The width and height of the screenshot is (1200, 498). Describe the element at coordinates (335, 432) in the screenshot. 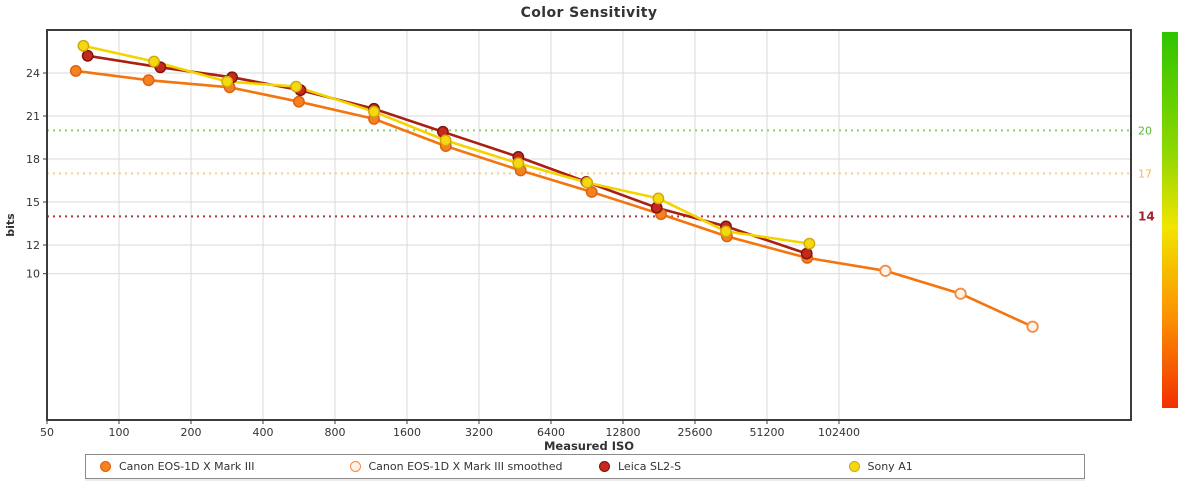

I see `x-tick-label: 800` at that location.